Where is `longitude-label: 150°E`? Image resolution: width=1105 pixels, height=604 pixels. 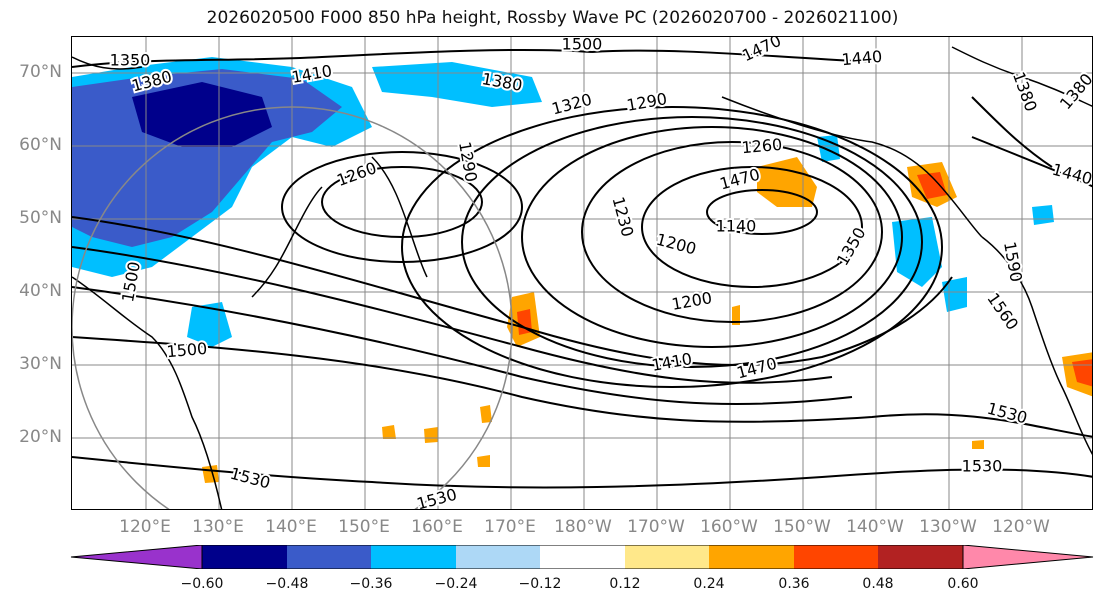 longitude-label: 150°E is located at coordinates (364, 527).